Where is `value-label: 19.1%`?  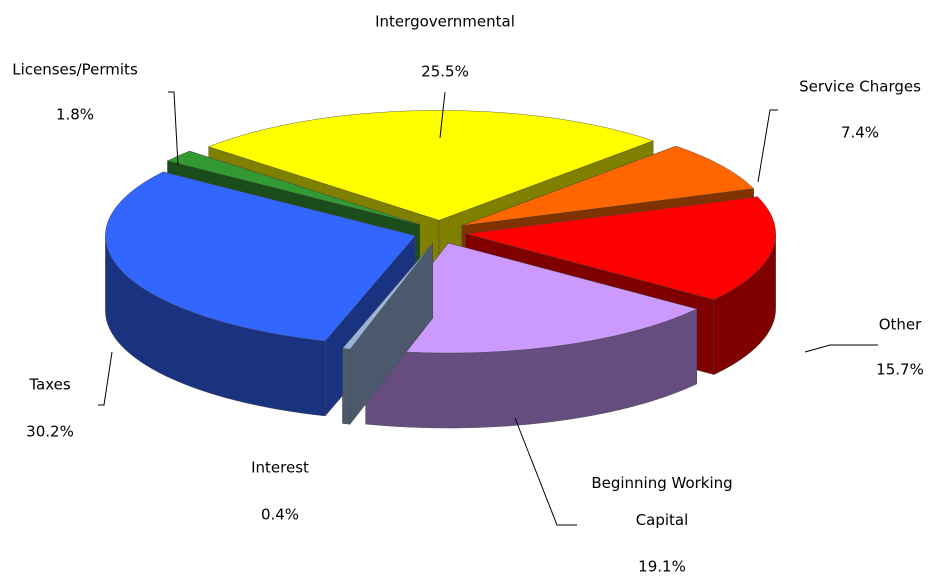
value-label: 19.1% is located at coordinates (662, 567).